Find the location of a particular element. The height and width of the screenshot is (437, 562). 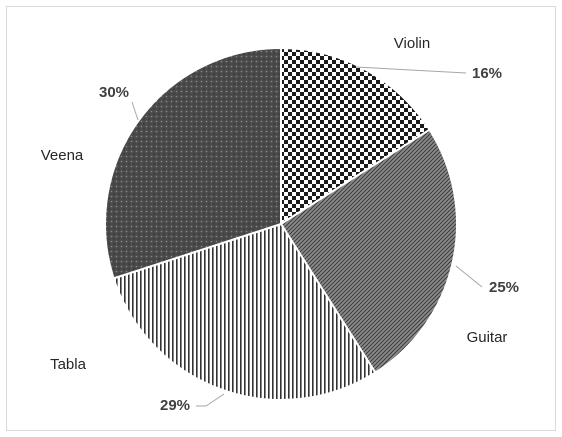

pie-slice-violin is located at coordinates (355, 136).